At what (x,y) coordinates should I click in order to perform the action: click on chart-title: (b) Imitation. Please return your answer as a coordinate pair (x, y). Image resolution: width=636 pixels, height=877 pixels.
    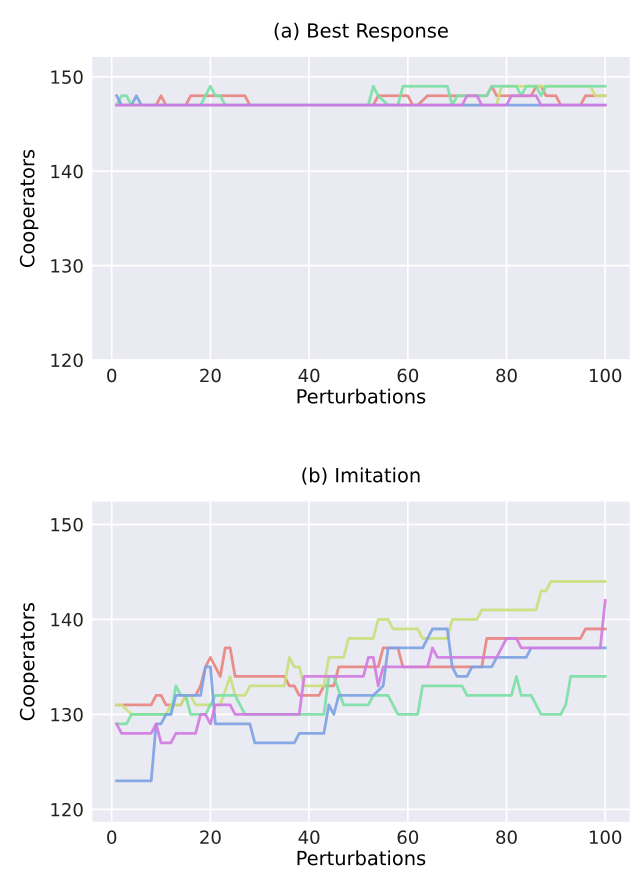
    Looking at the image, I should click on (361, 476).